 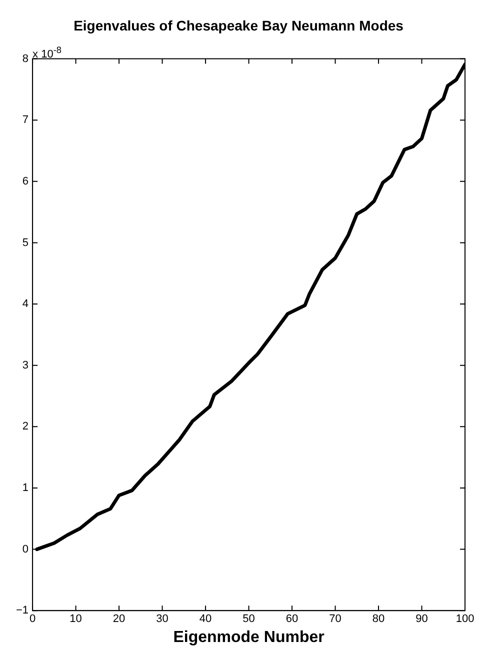 What do you see at coordinates (25, 488) in the screenshot?
I see `y-tick-label: 1` at bounding box center [25, 488].